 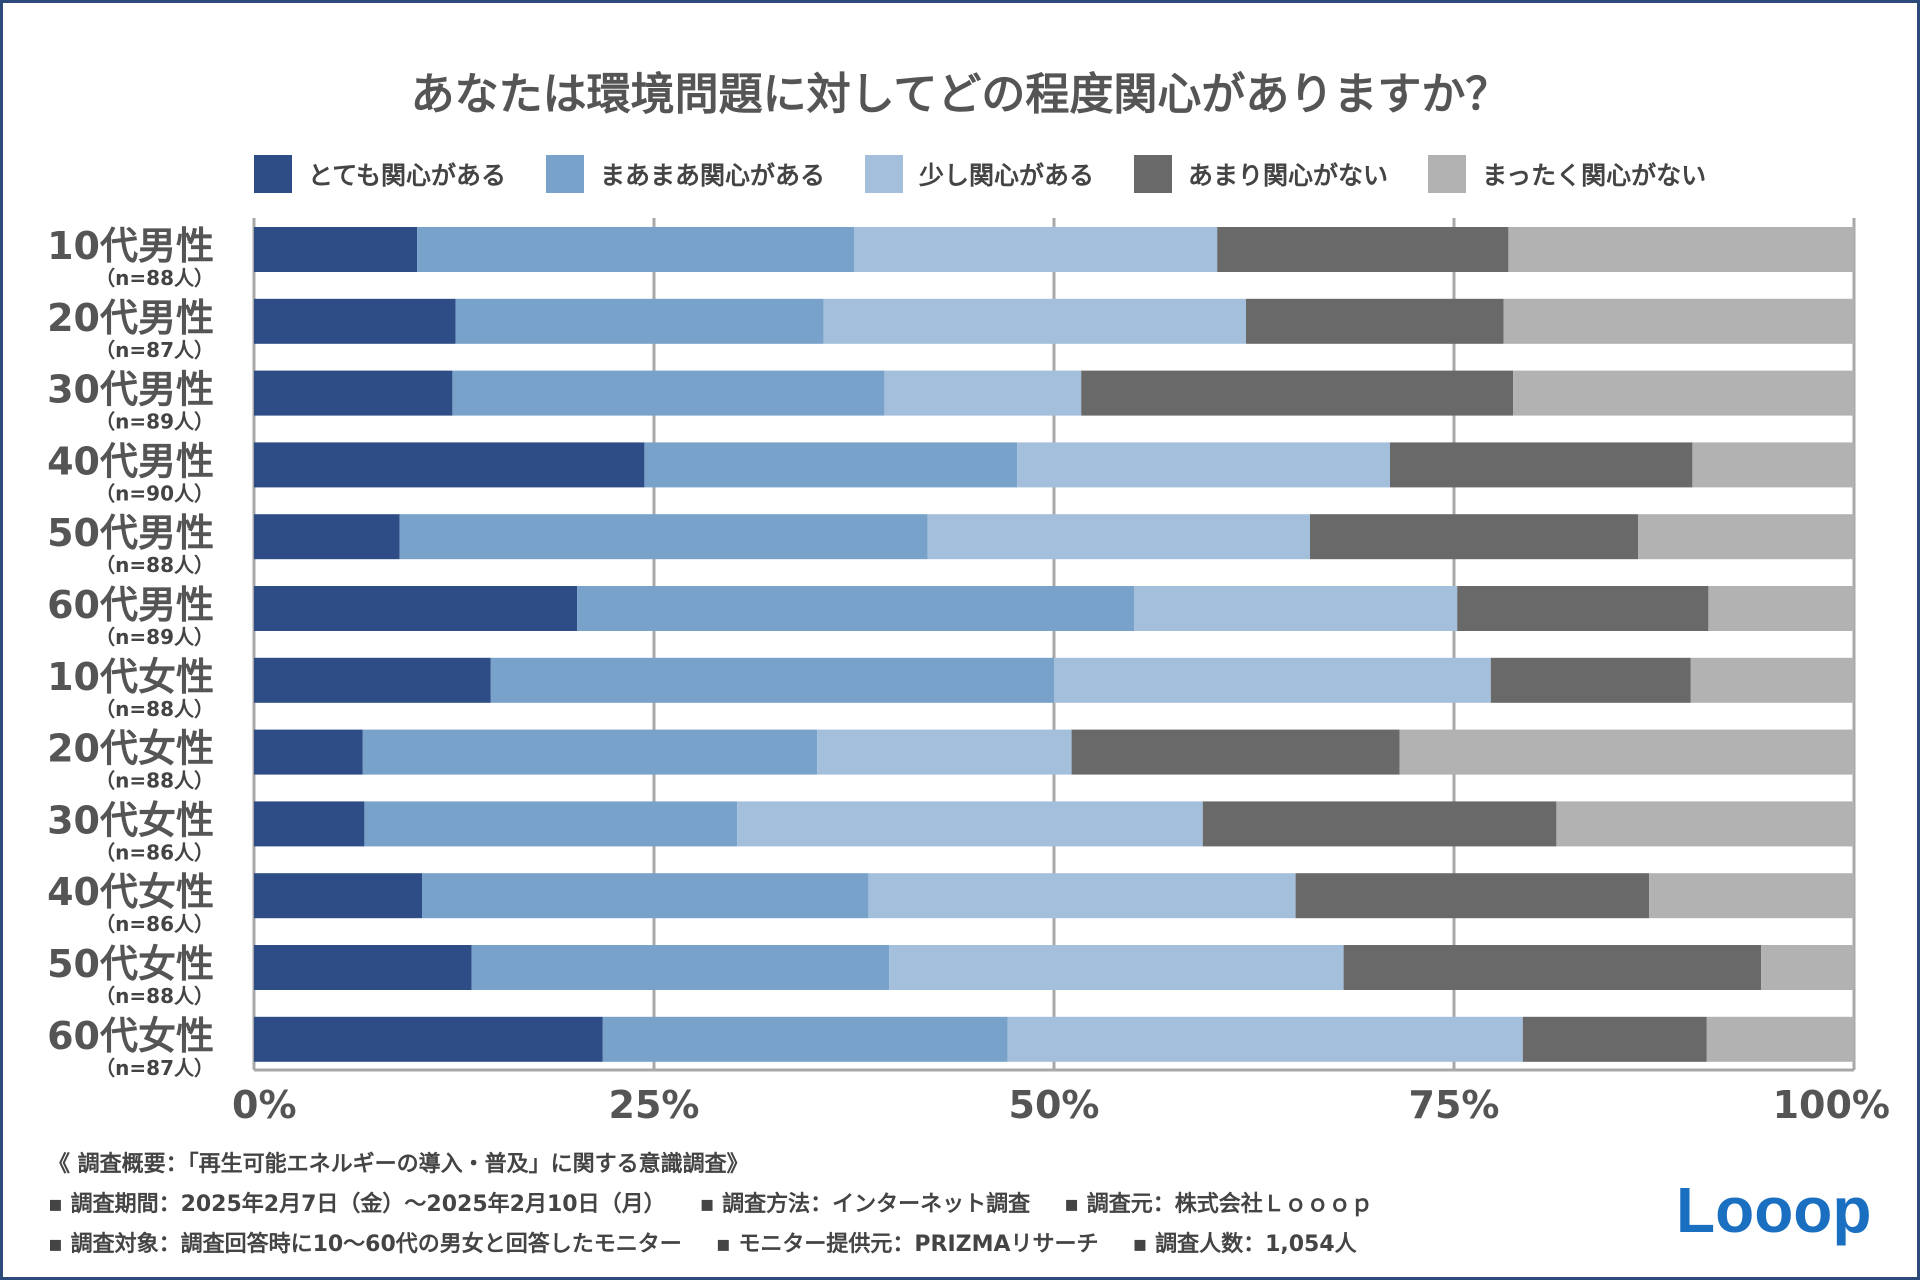 I want to click on x-tick-label: 25%, so click(x=654, y=1105).